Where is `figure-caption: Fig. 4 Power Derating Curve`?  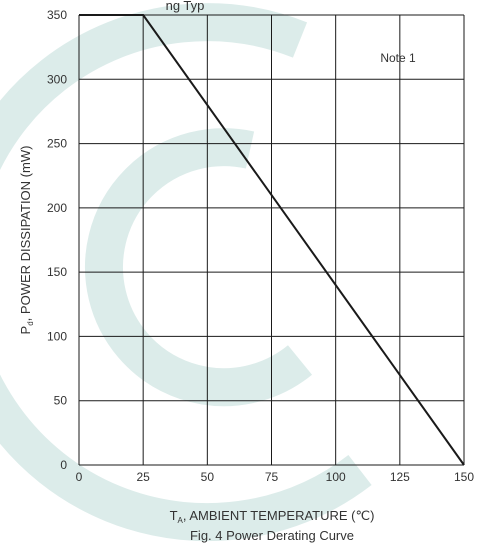 figure-caption: Fig. 4 Power Derating Curve is located at coordinates (272, 535).